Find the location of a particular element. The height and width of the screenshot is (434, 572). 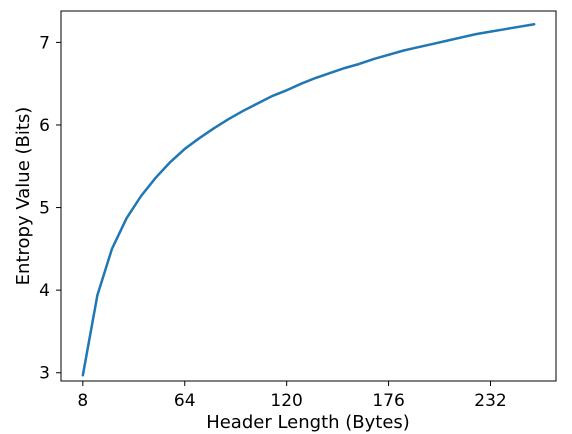

y-axis-label: Entropy Value (Bits) is located at coordinates (23, 196).